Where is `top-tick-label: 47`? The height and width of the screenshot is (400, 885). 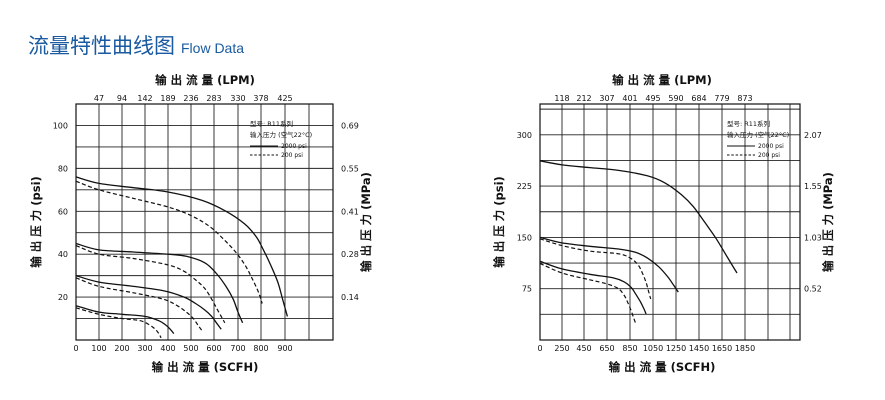 top-tick-label: 47 is located at coordinates (99, 98).